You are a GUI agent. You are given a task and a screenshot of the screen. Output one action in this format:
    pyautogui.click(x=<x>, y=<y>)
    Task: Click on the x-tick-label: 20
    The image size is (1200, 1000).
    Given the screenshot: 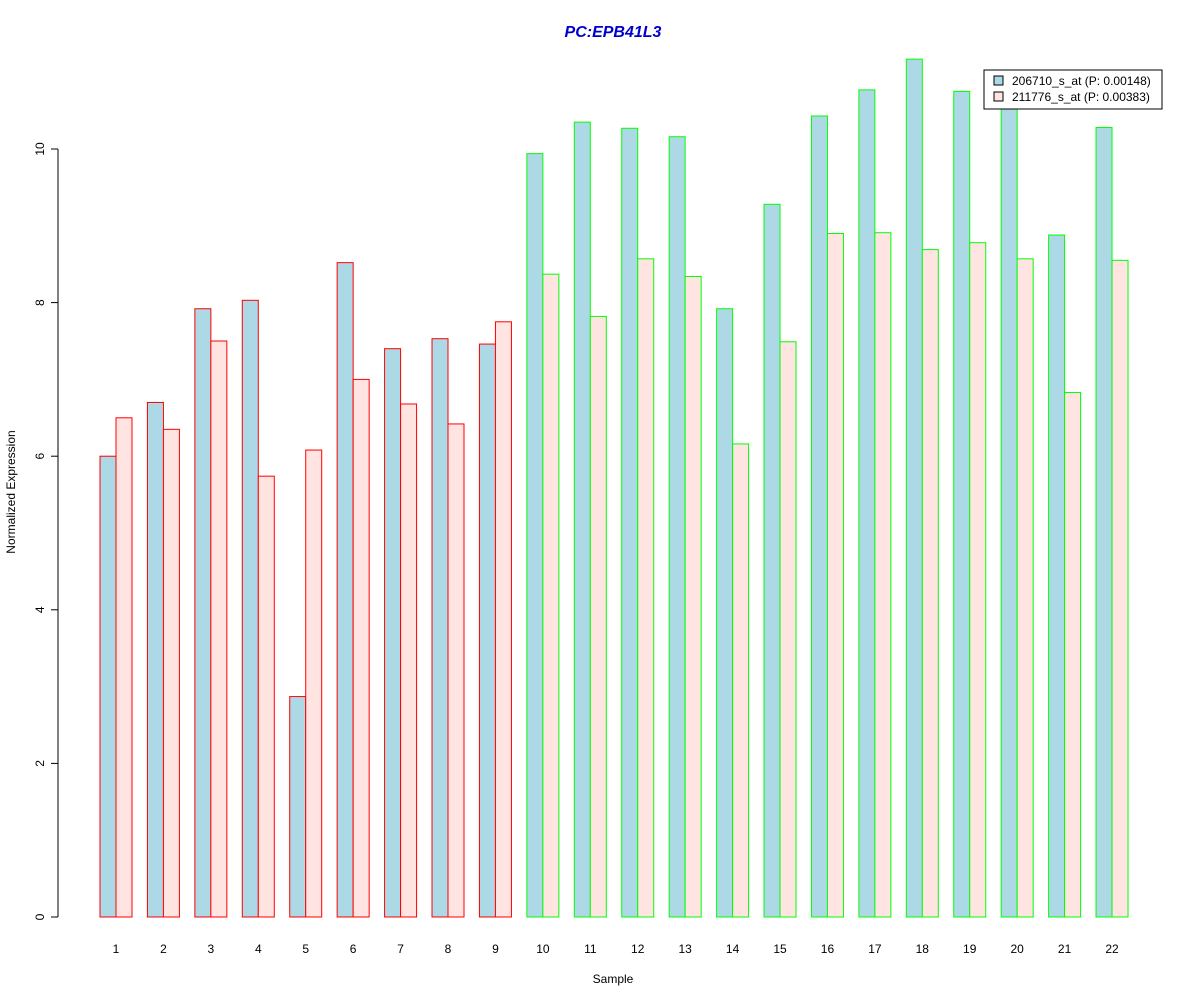 What is the action you would take?
    pyautogui.click(x=1017, y=949)
    